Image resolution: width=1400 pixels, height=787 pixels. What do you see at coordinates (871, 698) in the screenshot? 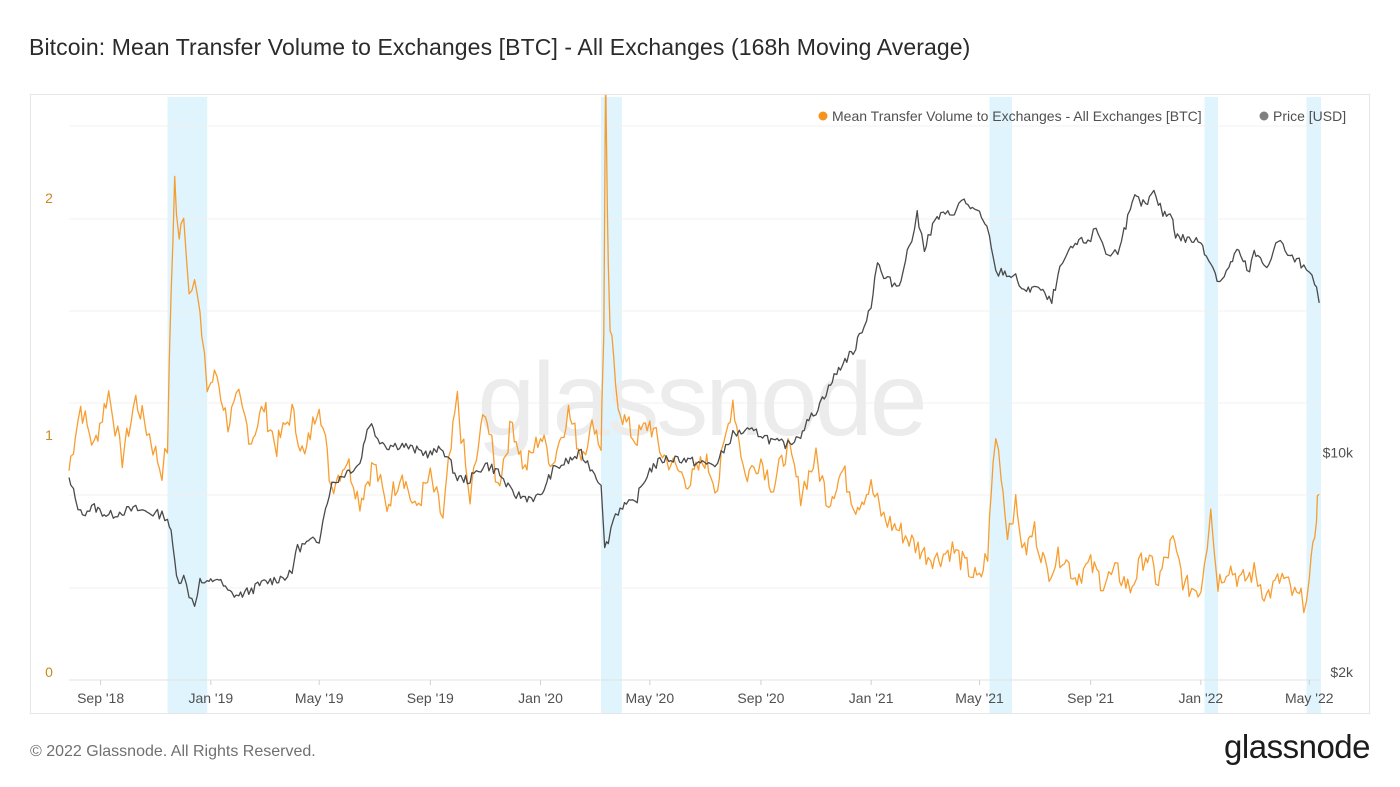
I see `x-tick-label: Jan '21` at bounding box center [871, 698].